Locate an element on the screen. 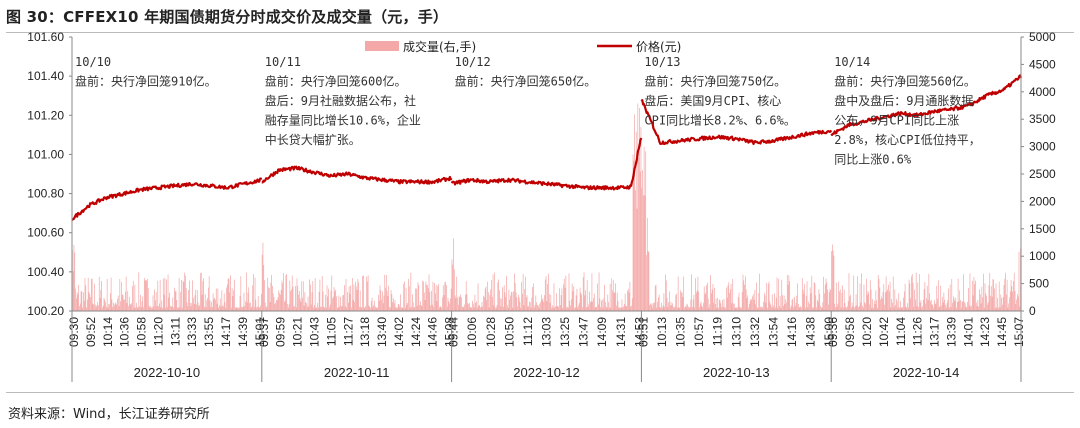  x-tick-label: 14:23 is located at coordinates (985, 332).